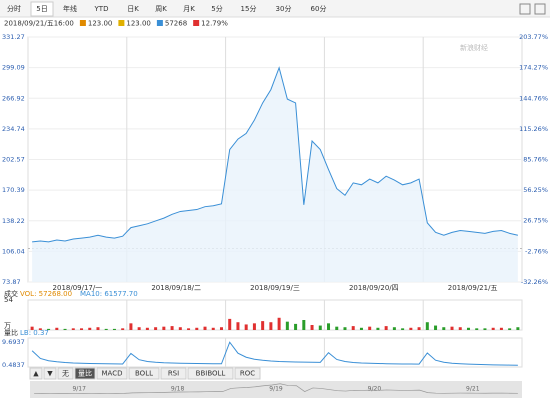  What do you see at coordinates (275, 8) in the screenshot?
I see `toolbar` at bounding box center [275, 8].